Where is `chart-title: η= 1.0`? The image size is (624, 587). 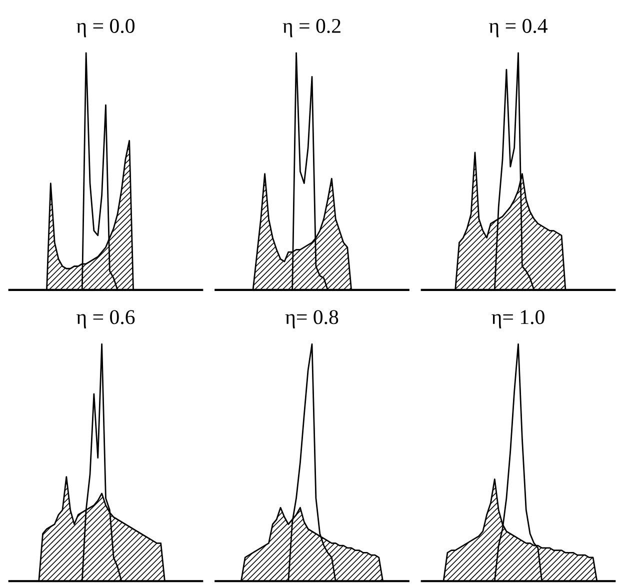 chart-title: η= 1.0 is located at coordinates (518, 319).